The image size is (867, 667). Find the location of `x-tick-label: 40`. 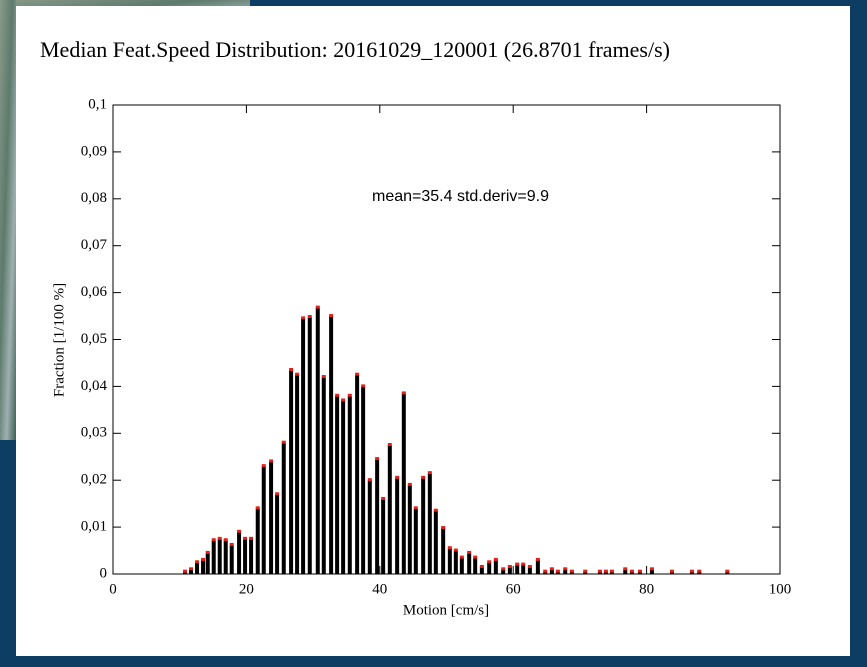

x-tick-label: 40 is located at coordinates (379, 589).